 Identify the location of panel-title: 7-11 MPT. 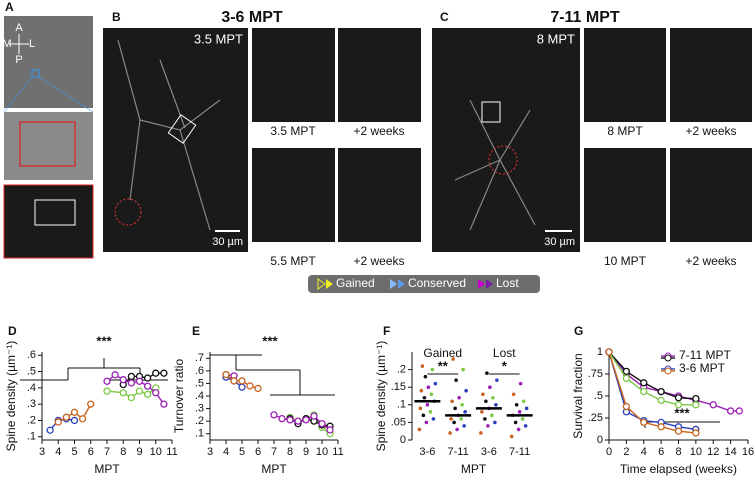
(585, 17).